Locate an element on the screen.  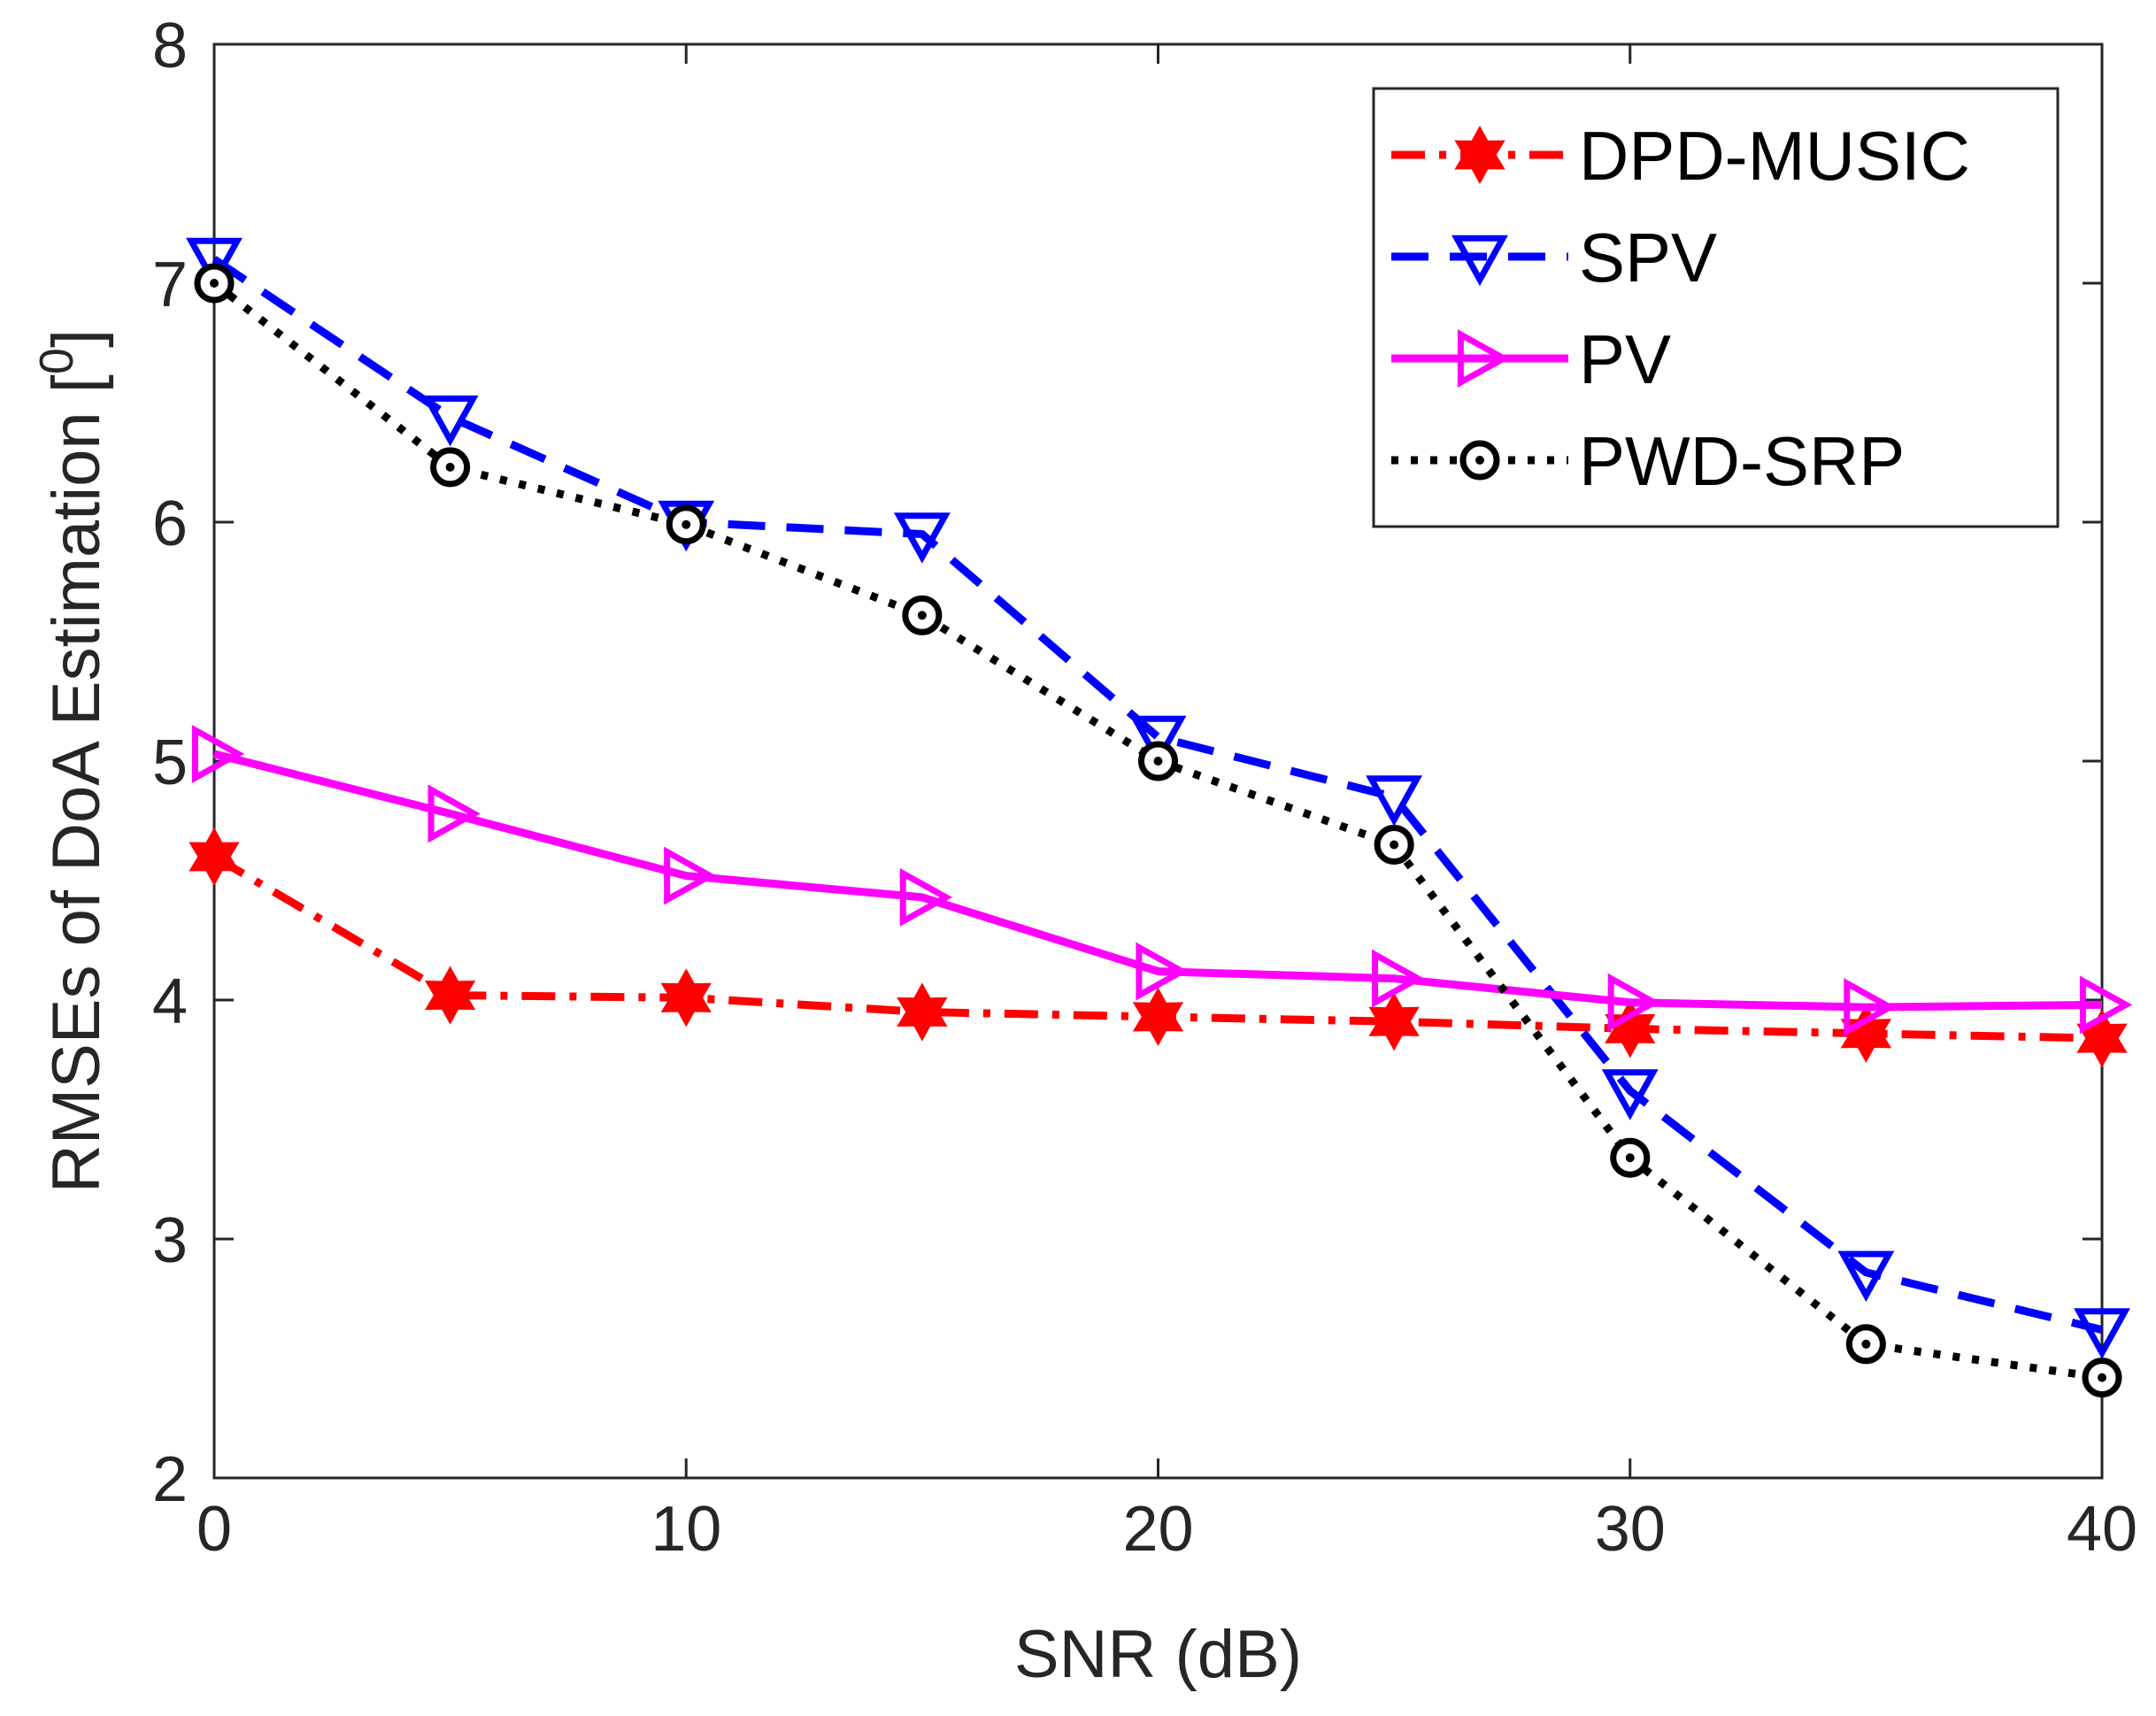
y-axis-label-text: RMSEs of DoA Estimation [ is located at coordinates (77, 783).